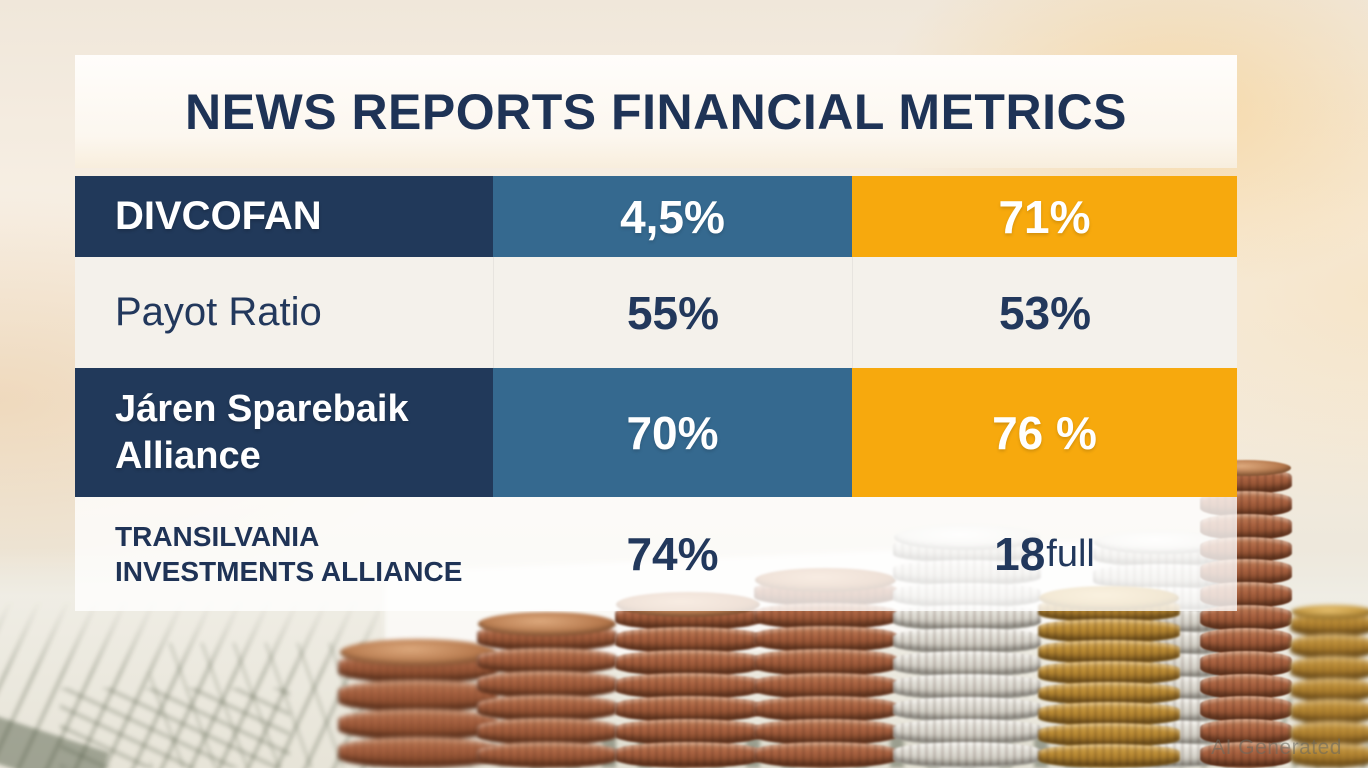 This screenshot has height=768, width=1368. I want to click on row-jaren-sparebaik-label: Járen Sparebaik Alliance, so click(284, 432).